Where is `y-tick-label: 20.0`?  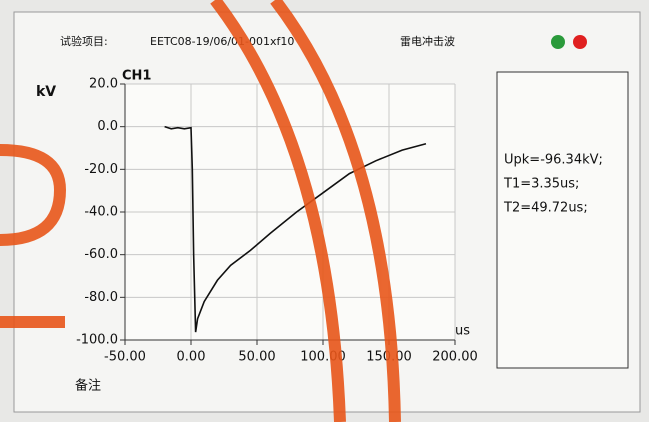
y-tick-label: 20.0 is located at coordinates (103, 84).